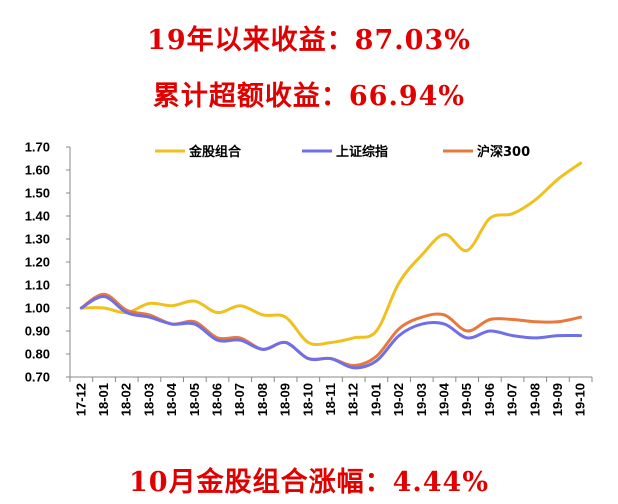  Describe the element at coordinates (37, 193) in the screenshot. I see `y-tick-label: 1.50` at that location.